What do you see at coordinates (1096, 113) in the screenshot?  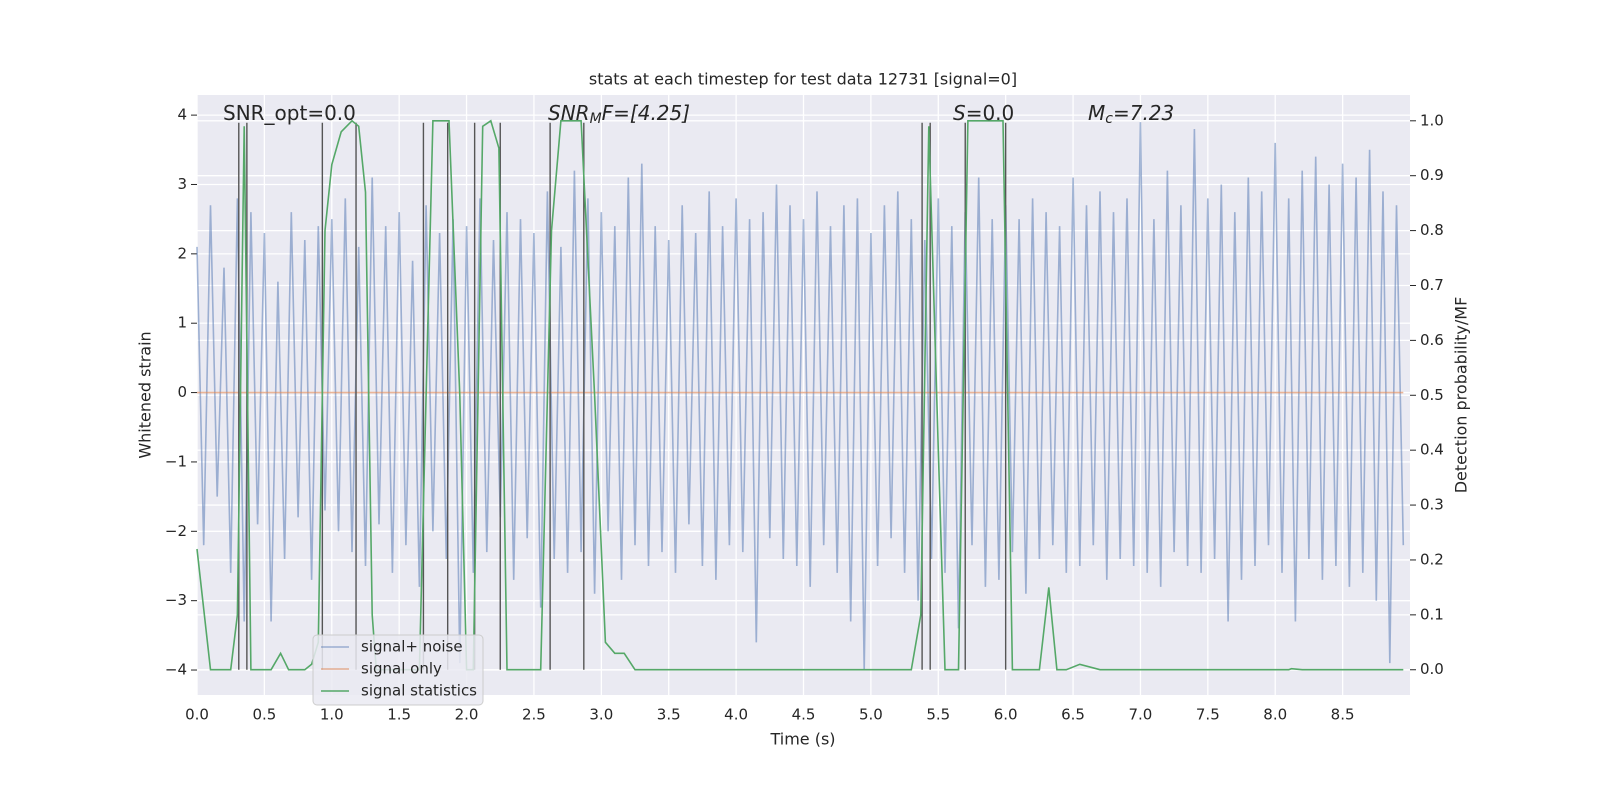 I see `annotation-main: M` at bounding box center [1096, 113].